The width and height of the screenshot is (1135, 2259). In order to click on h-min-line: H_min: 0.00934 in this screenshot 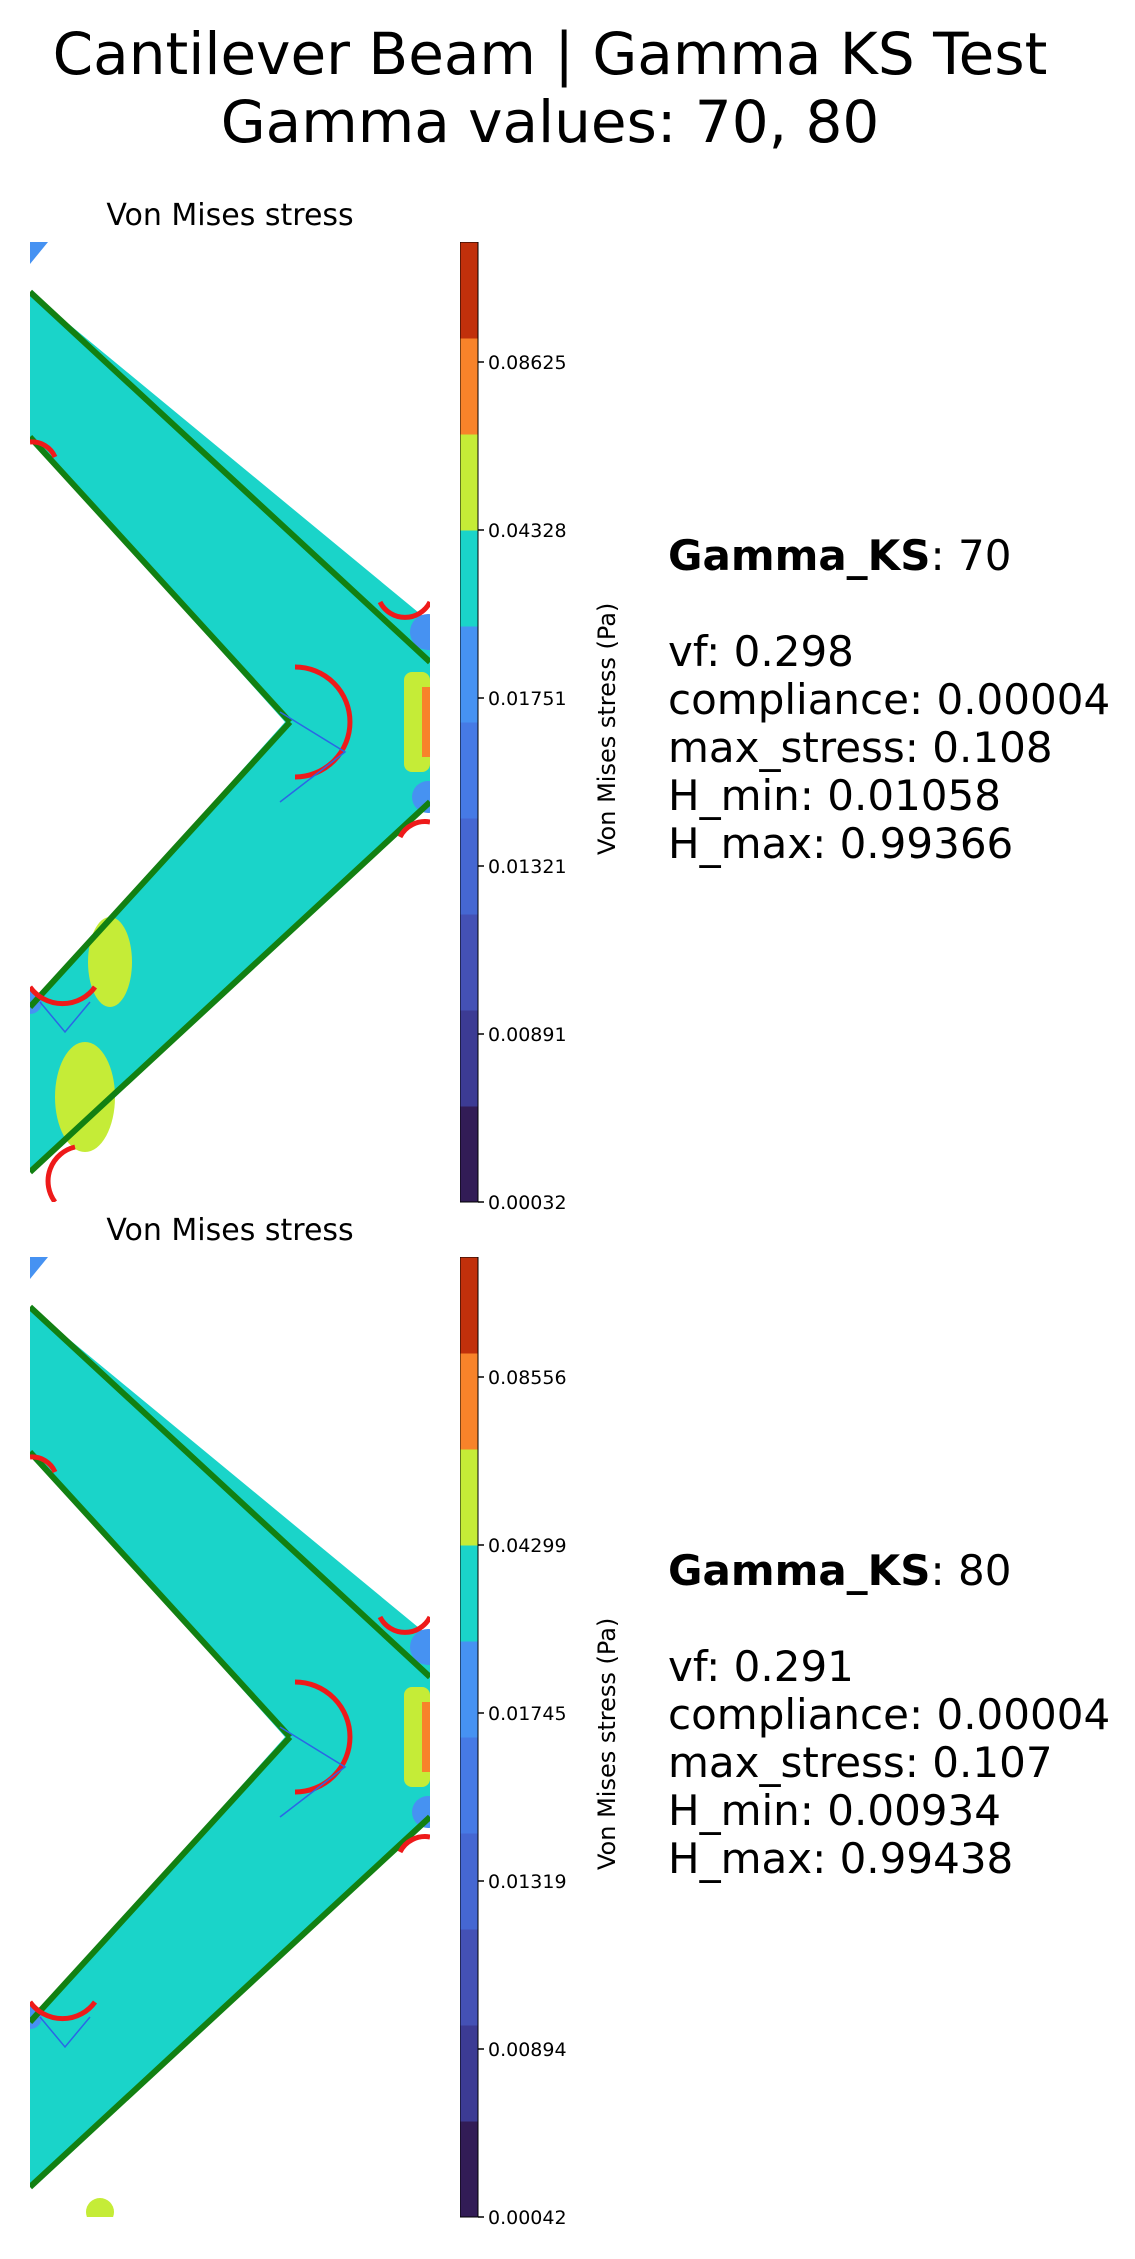, I will do `click(834, 1810)`.